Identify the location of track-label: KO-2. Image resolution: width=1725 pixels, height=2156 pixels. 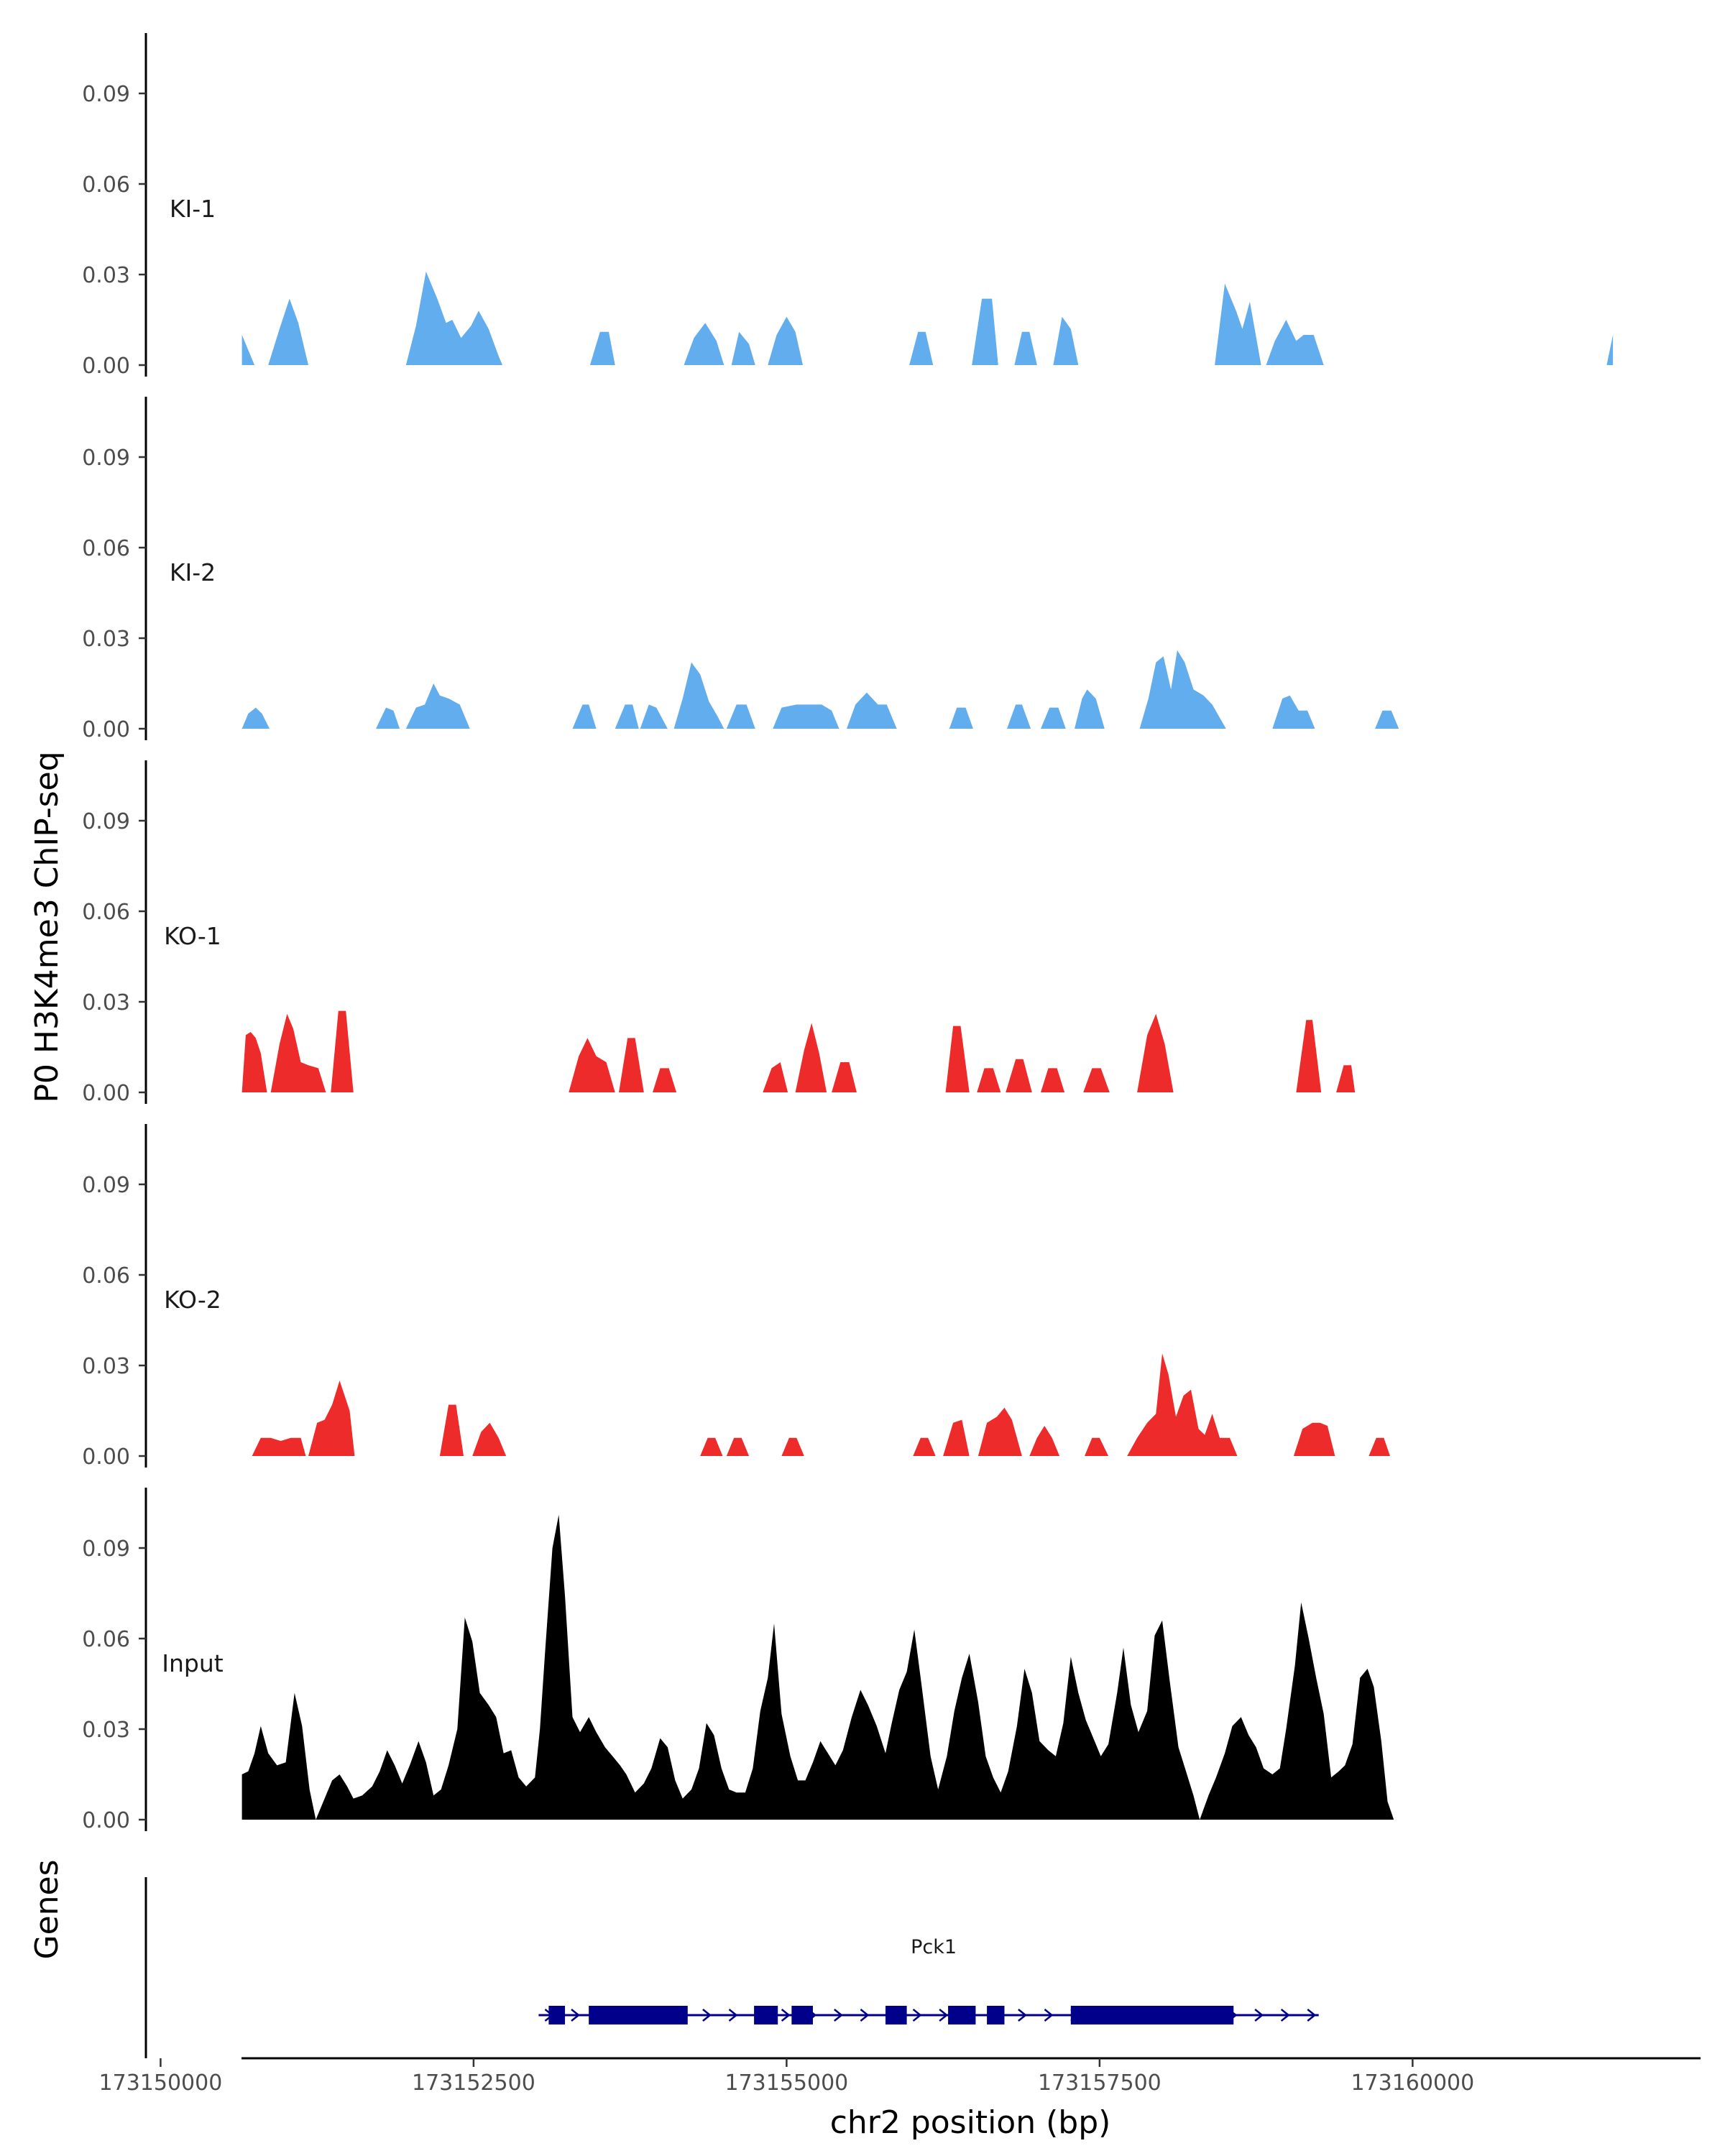
(192, 1300).